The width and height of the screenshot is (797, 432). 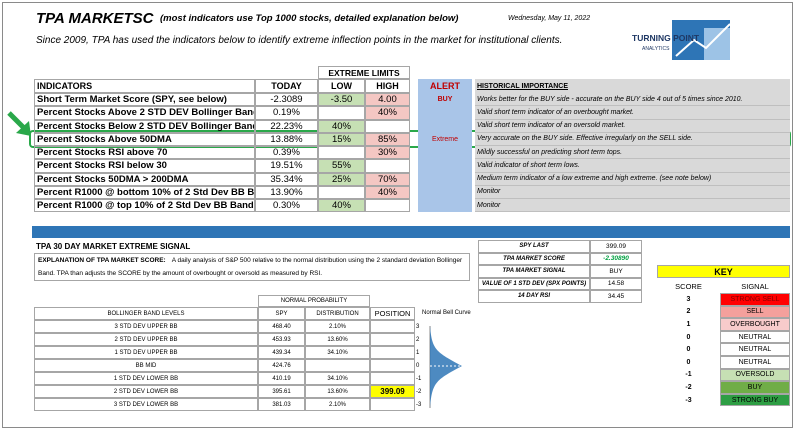 What do you see at coordinates (113, 246) in the screenshot?
I see `signal-title: TPA 30 DAY MARKET EXTREME SIGNAL` at bounding box center [113, 246].